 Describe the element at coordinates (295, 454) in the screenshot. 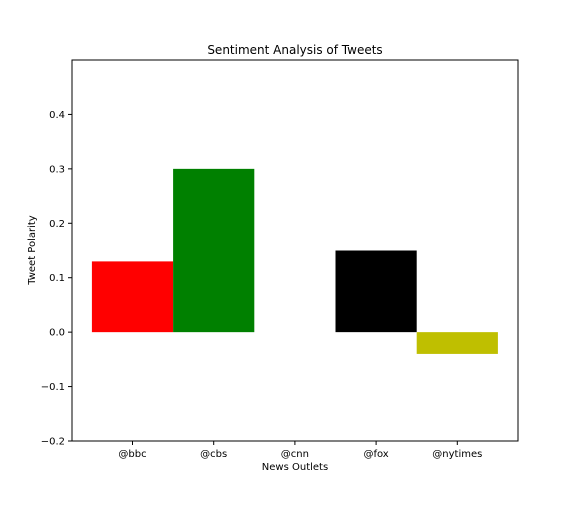

I see `x-tick-label: @cnn` at that location.